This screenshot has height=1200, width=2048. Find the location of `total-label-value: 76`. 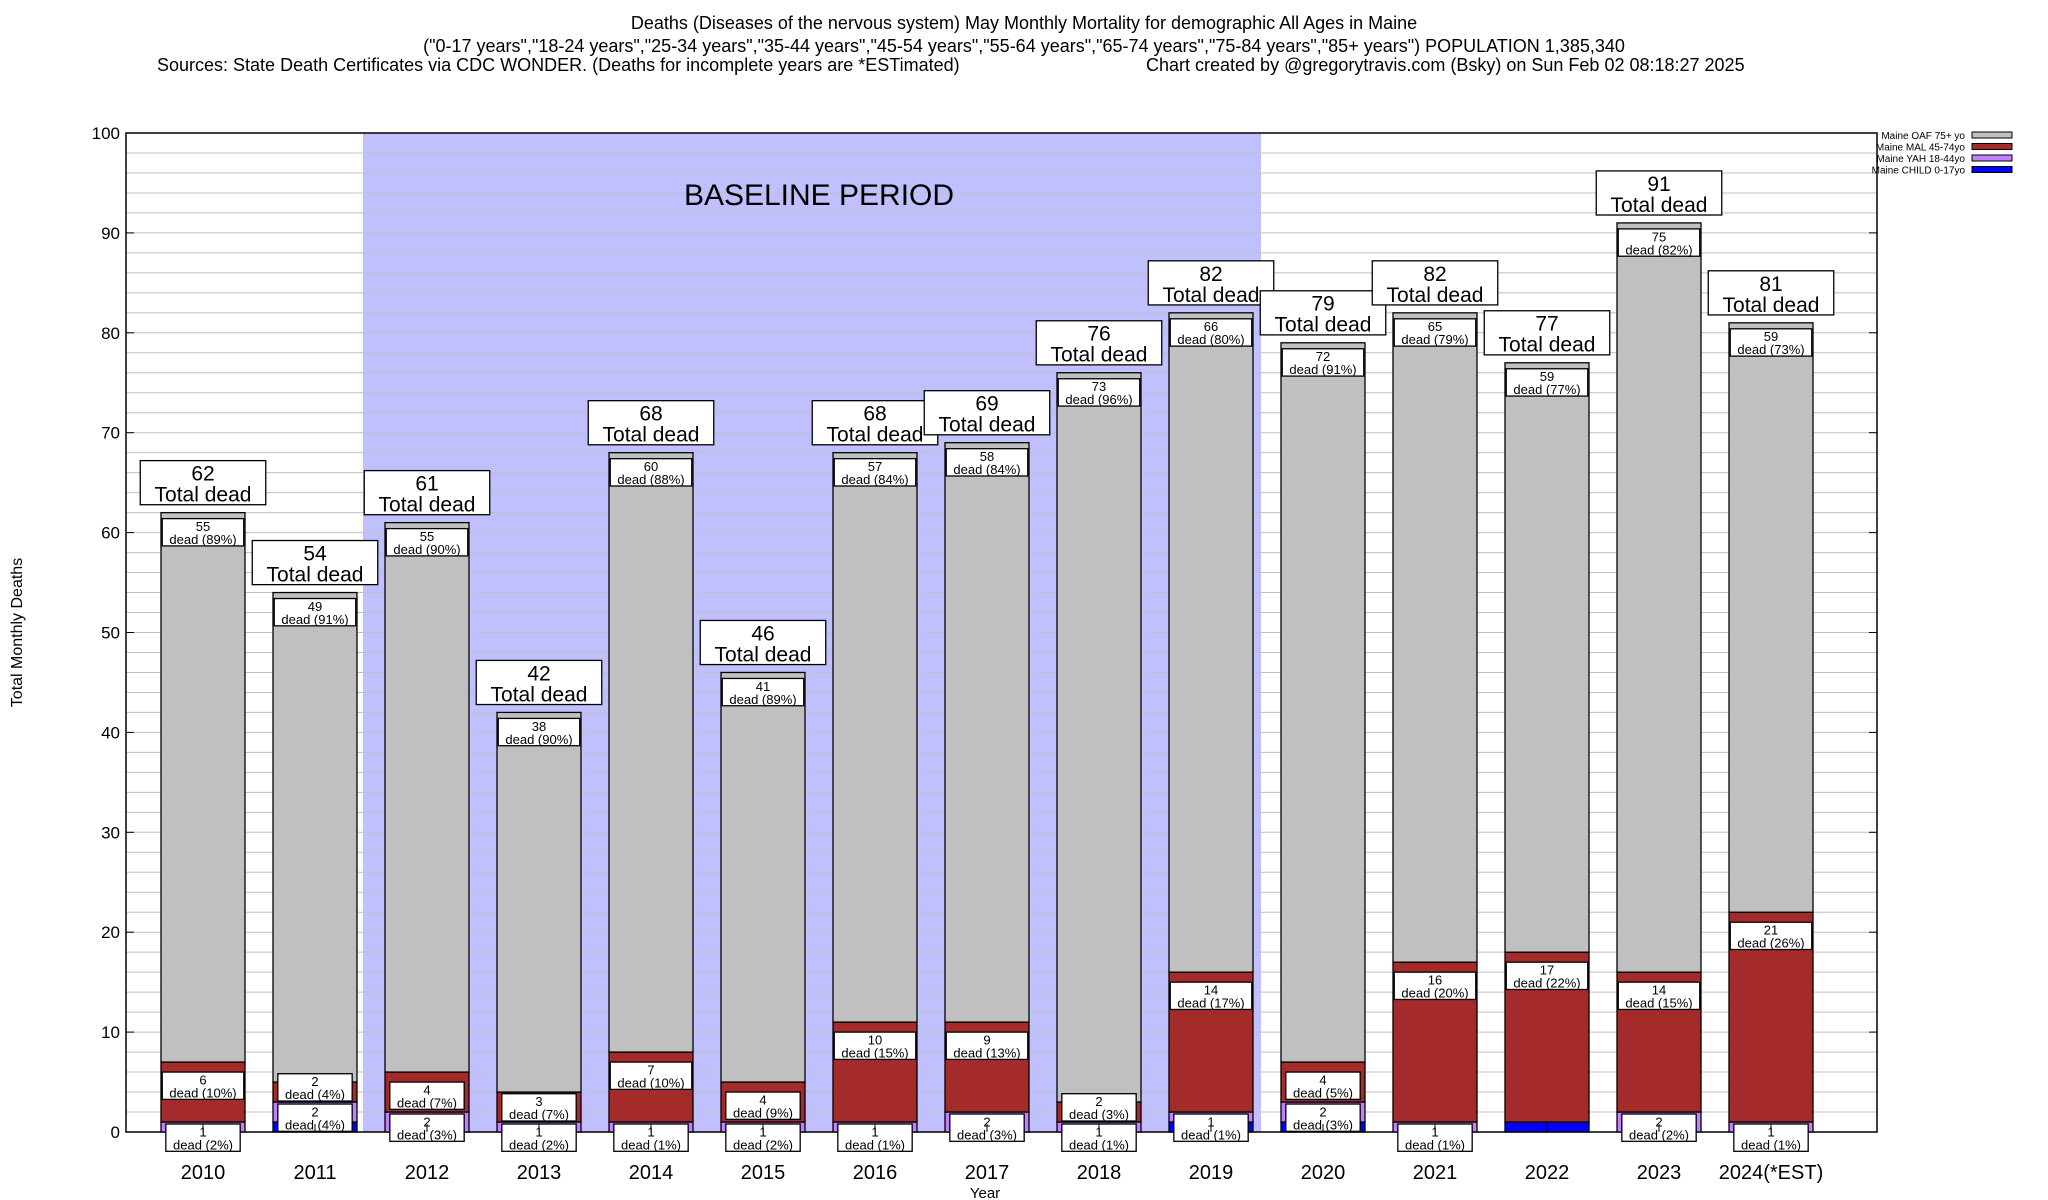

total-label-value: 76 is located at coordinates (1098, 334).